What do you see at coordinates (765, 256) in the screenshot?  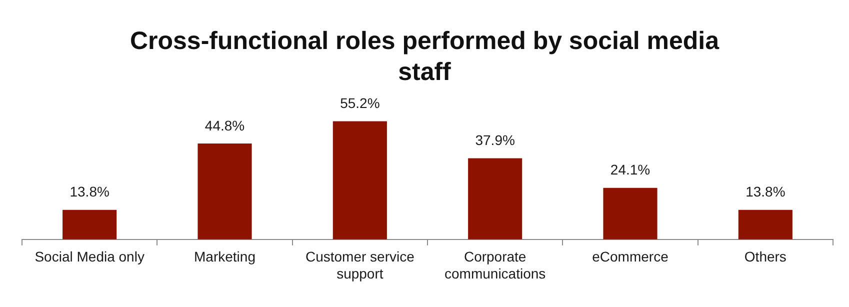 I see `x-tick-label: Others` at bounding box center [765, 256].